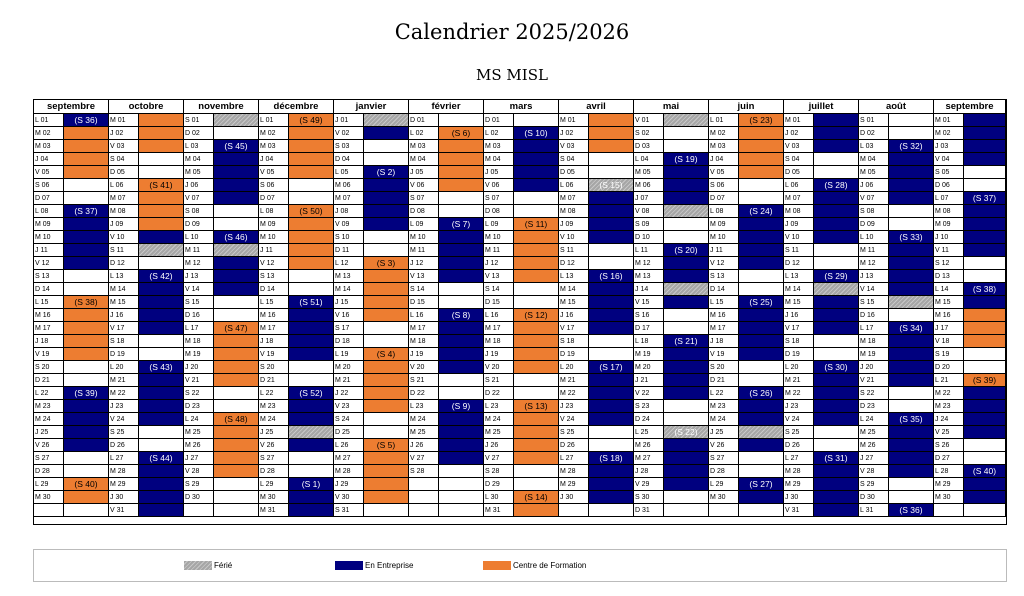  I want to click on day-label: J 09, so click(799, 224).